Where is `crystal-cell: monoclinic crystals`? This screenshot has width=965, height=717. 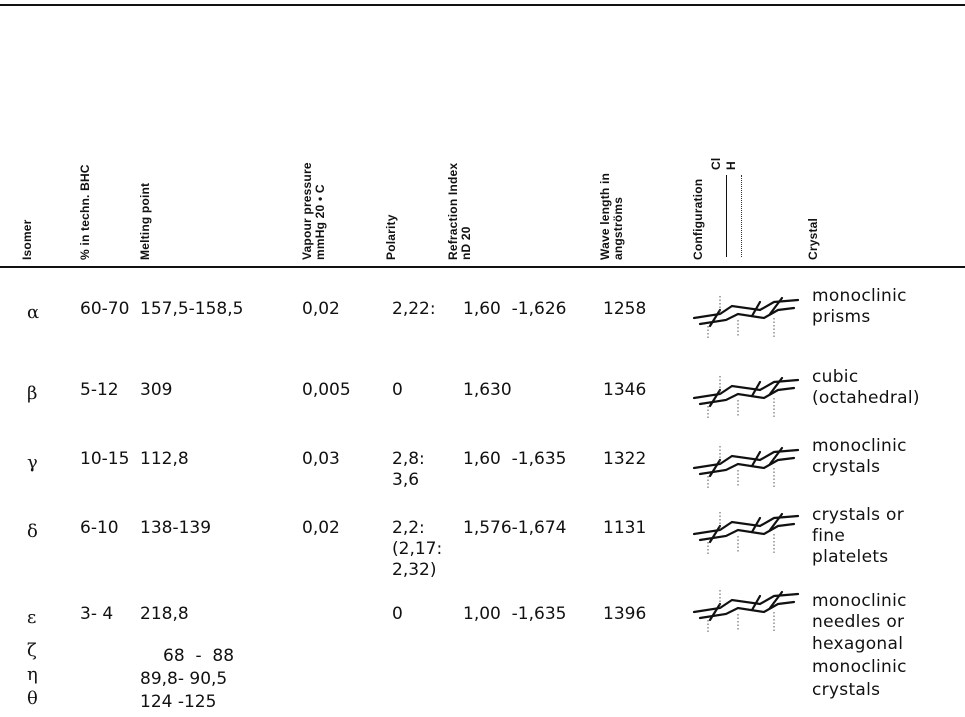 crystal-cell: monoclinic crystals is located at coordinates (859, 456).